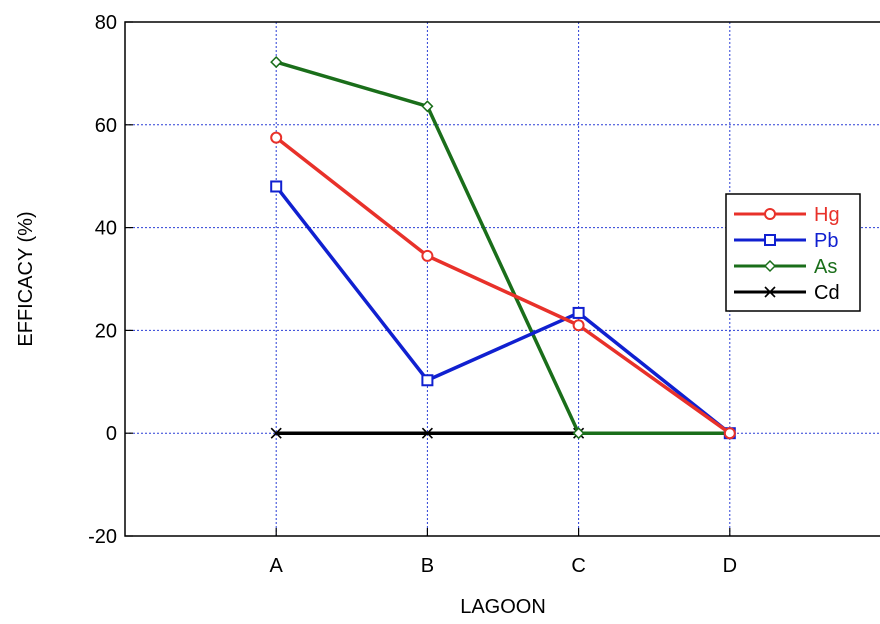 This screenshot has width=880, height=624. Describe the element at coordinates (110, 280) in the screenshot. I see `y-axis: -20 0 20 40 60 80` at that location.